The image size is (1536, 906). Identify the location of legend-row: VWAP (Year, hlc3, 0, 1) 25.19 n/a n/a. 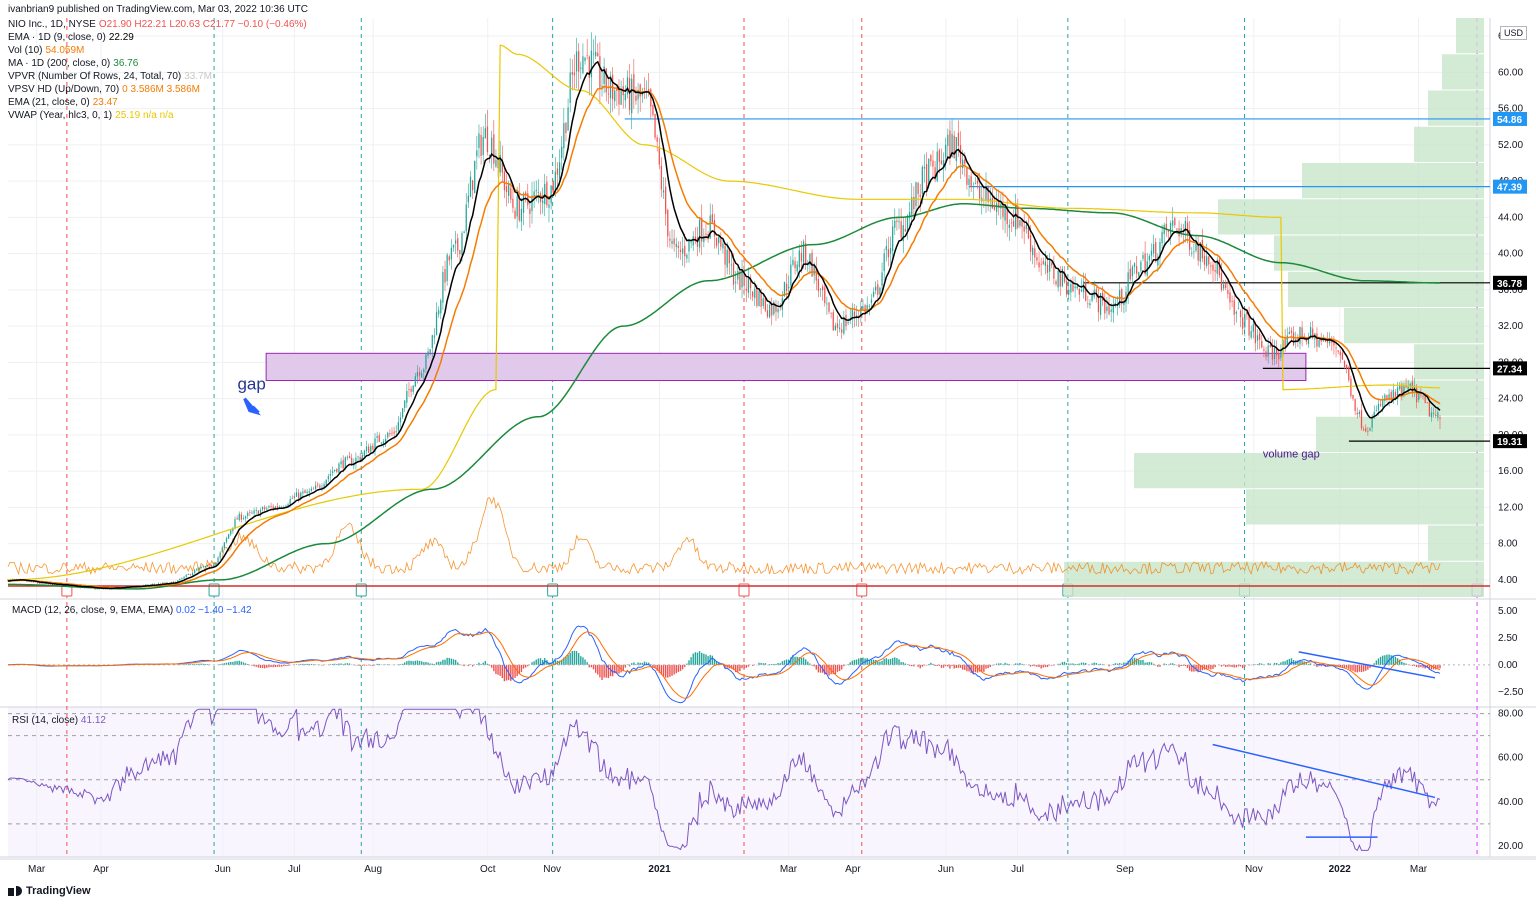
(91, 115).